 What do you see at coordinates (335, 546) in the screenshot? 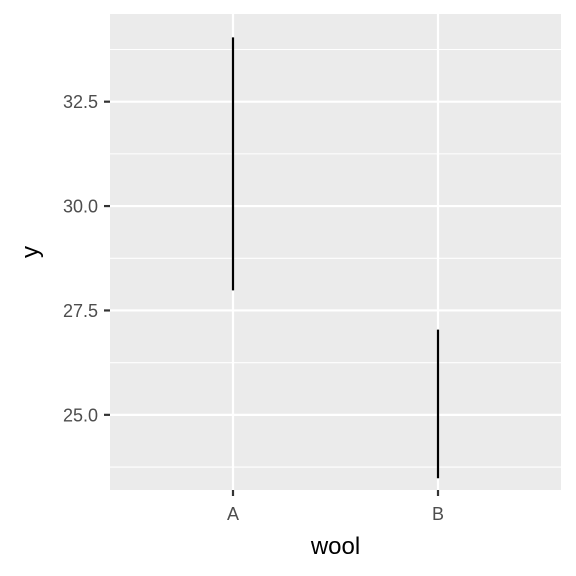
I see `x-axis-title: wool` at bounding box center [335, 546].